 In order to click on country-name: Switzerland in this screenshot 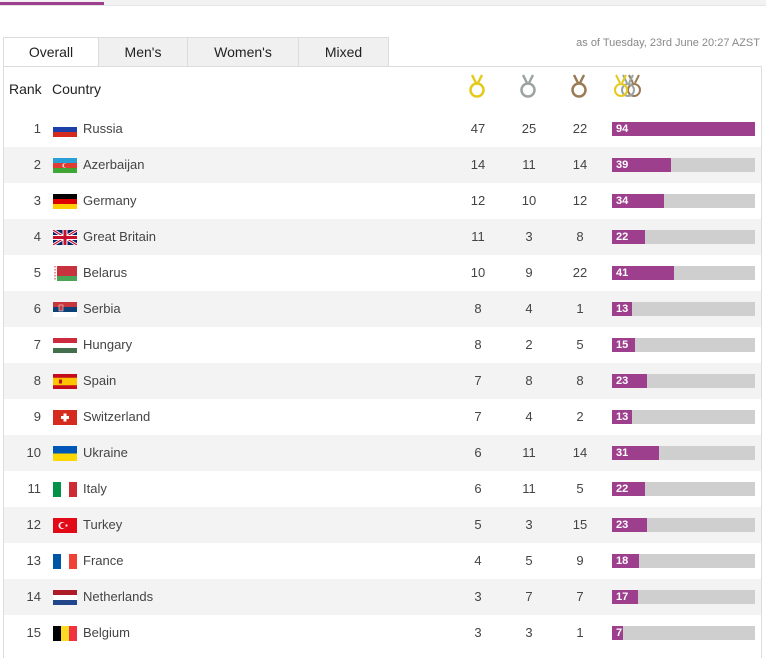, I will do `click(117, 416)`.